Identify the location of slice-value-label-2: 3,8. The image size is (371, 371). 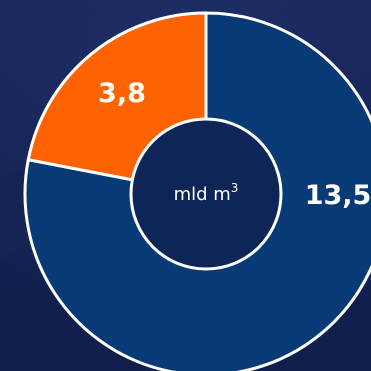
(122, 93).